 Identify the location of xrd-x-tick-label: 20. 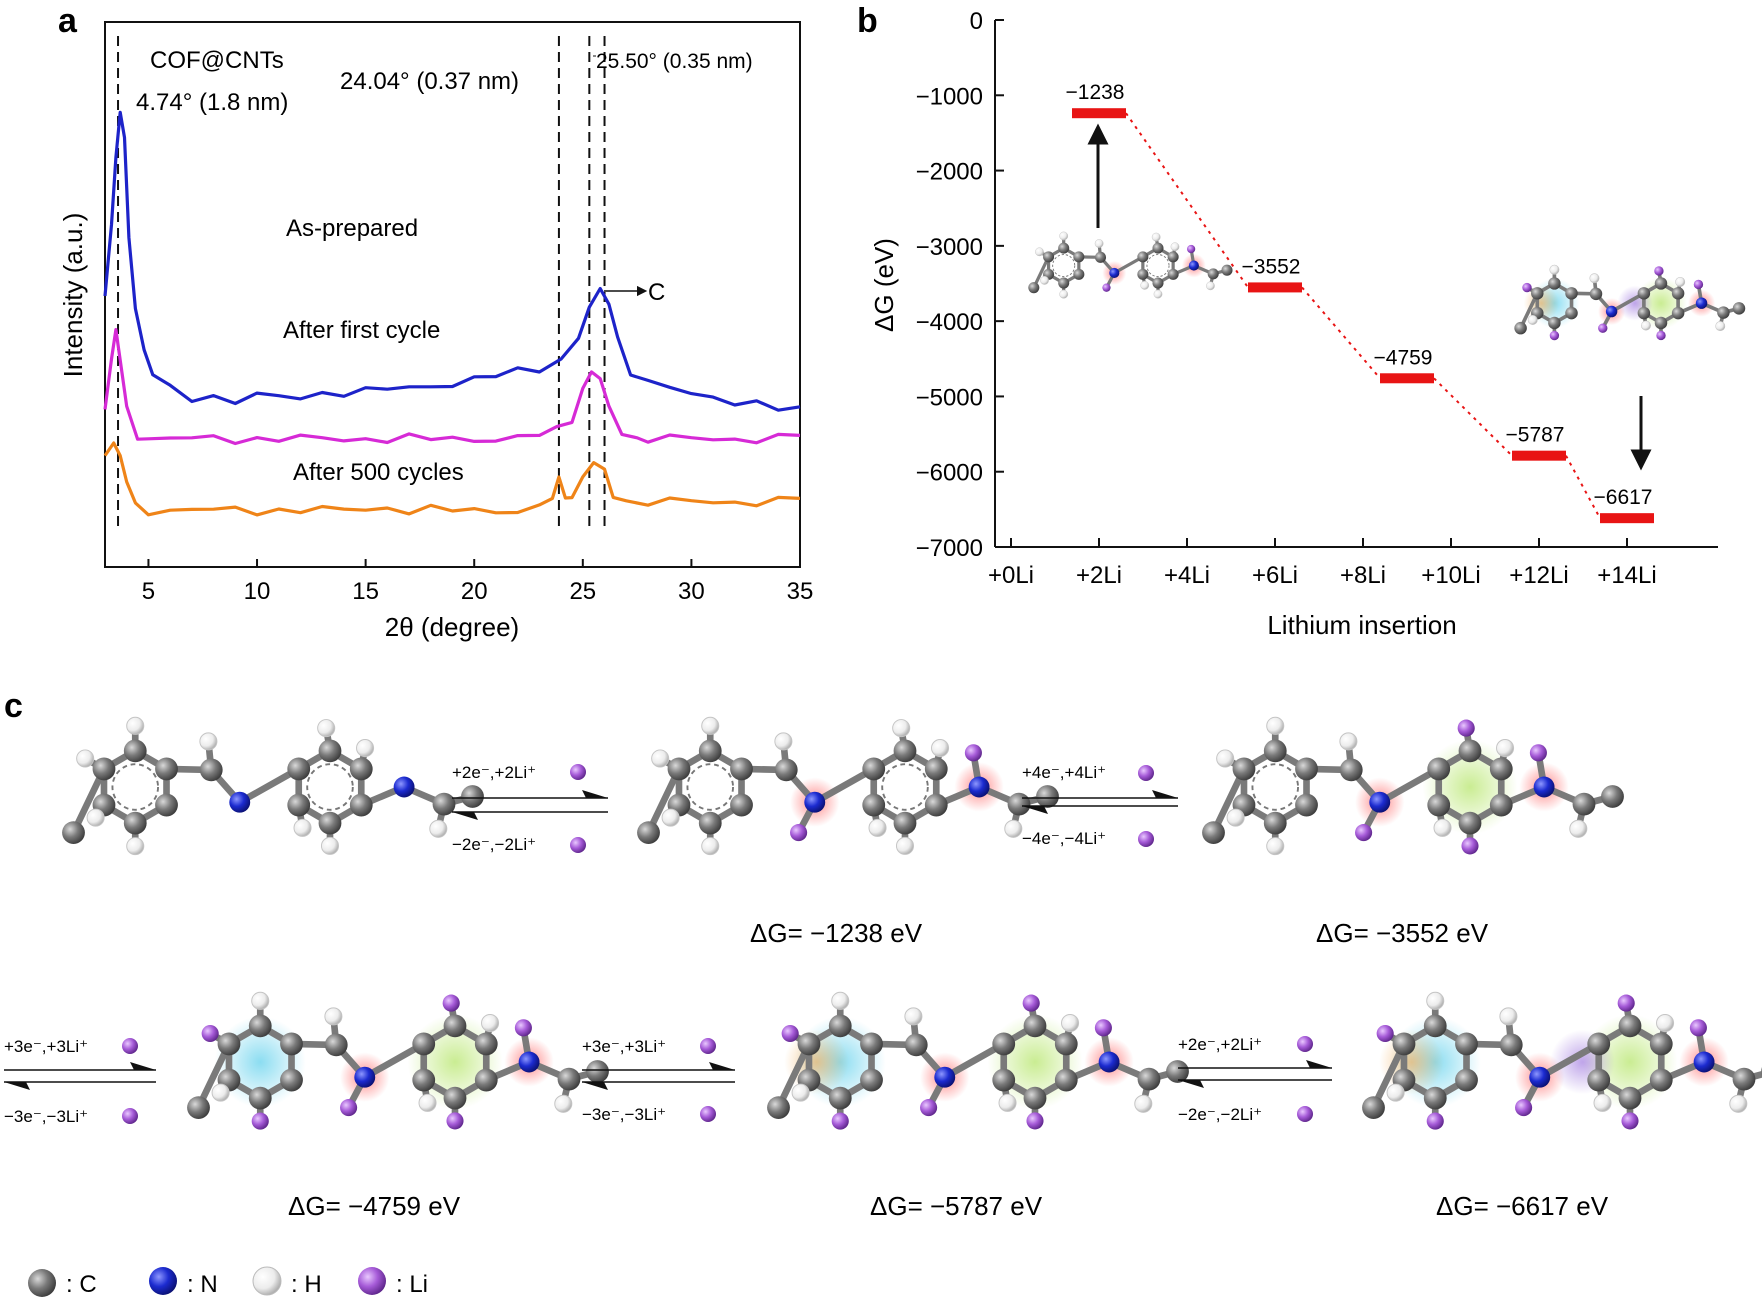
(474, 591).